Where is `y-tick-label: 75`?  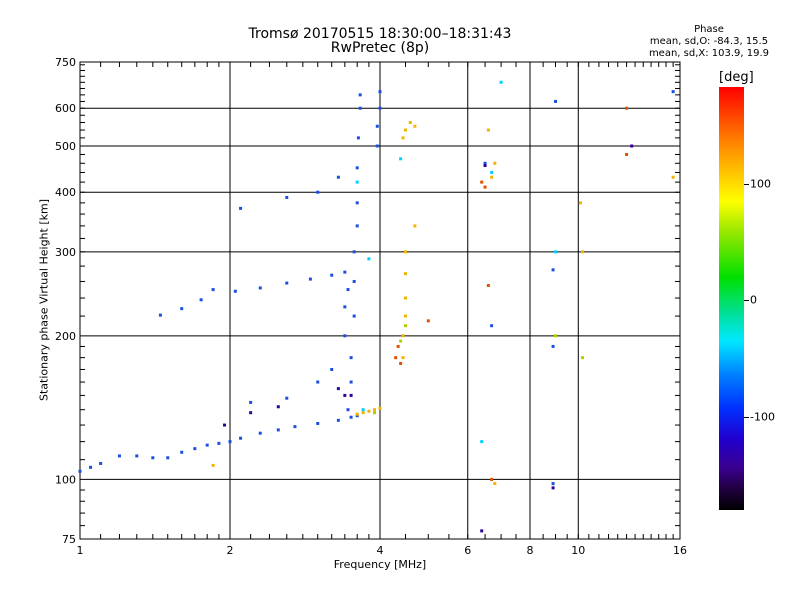 y-tick-label: 75 is located at coordinates (69, 539).